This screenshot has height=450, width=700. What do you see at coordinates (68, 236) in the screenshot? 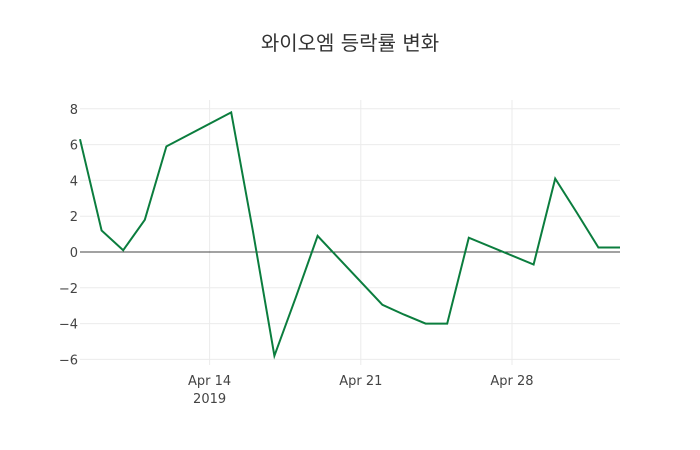
I see `y-axis: −6 −4 −2 0 2 4 6 8` at bounding box center [68, 236].